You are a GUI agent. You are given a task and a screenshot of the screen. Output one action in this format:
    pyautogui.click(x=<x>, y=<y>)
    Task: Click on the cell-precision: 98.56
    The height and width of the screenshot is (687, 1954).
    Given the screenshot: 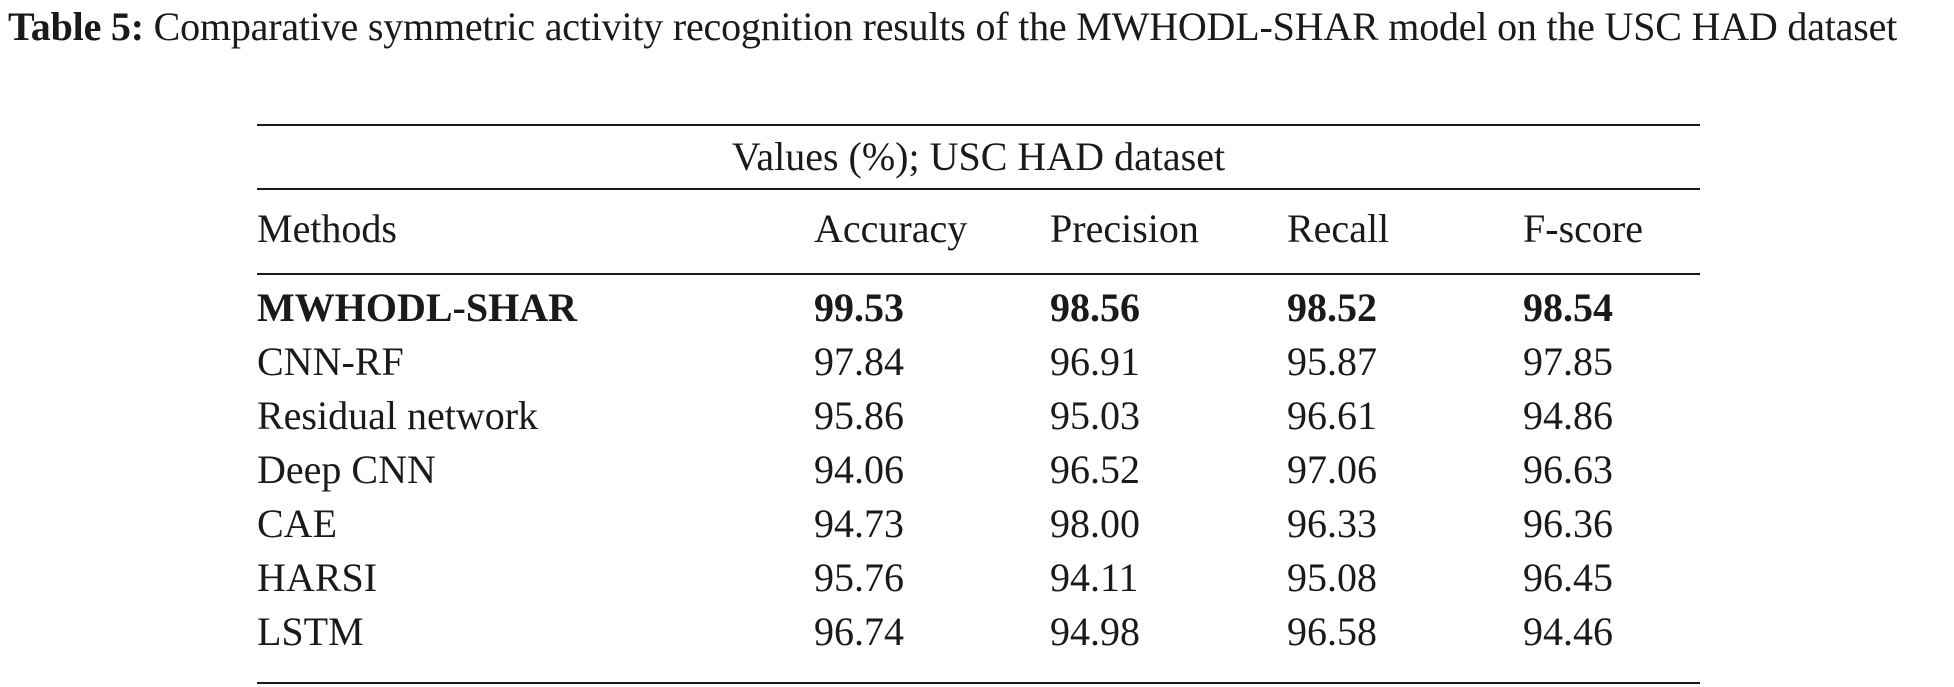 What is the action you would take?
    pyautogui.click(x=1095, y=307)
    